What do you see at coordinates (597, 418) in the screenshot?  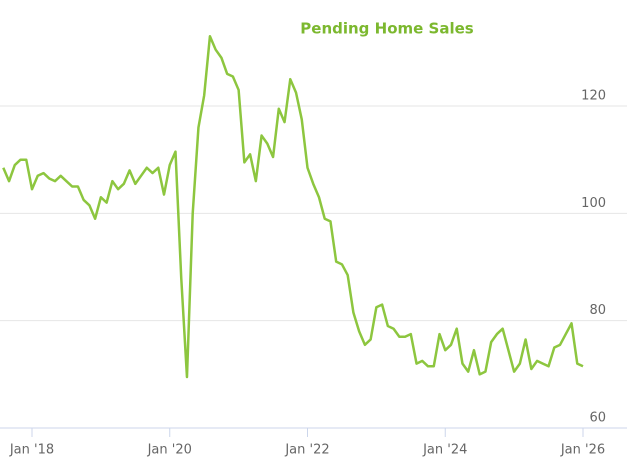 I see `y-tick-label: 60` at bounding box center [597, 418].